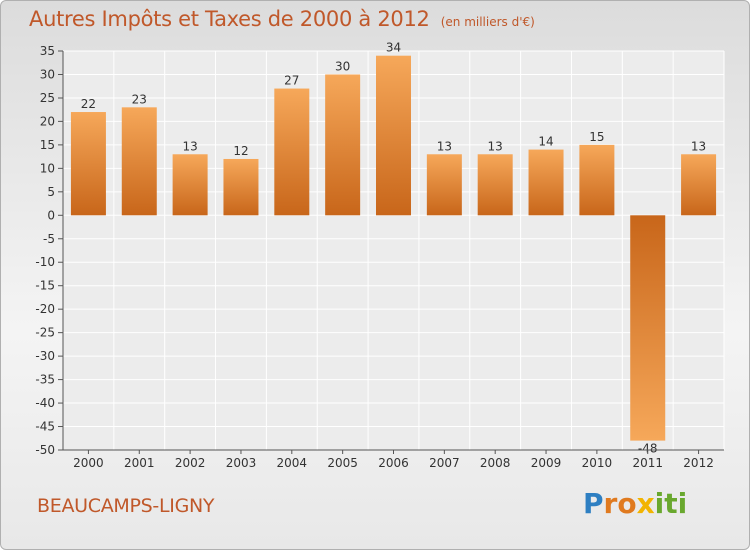 The height and width of the screenshot is (550, 750). I want to click on x-tick-label: 2011, so click(647, 463).